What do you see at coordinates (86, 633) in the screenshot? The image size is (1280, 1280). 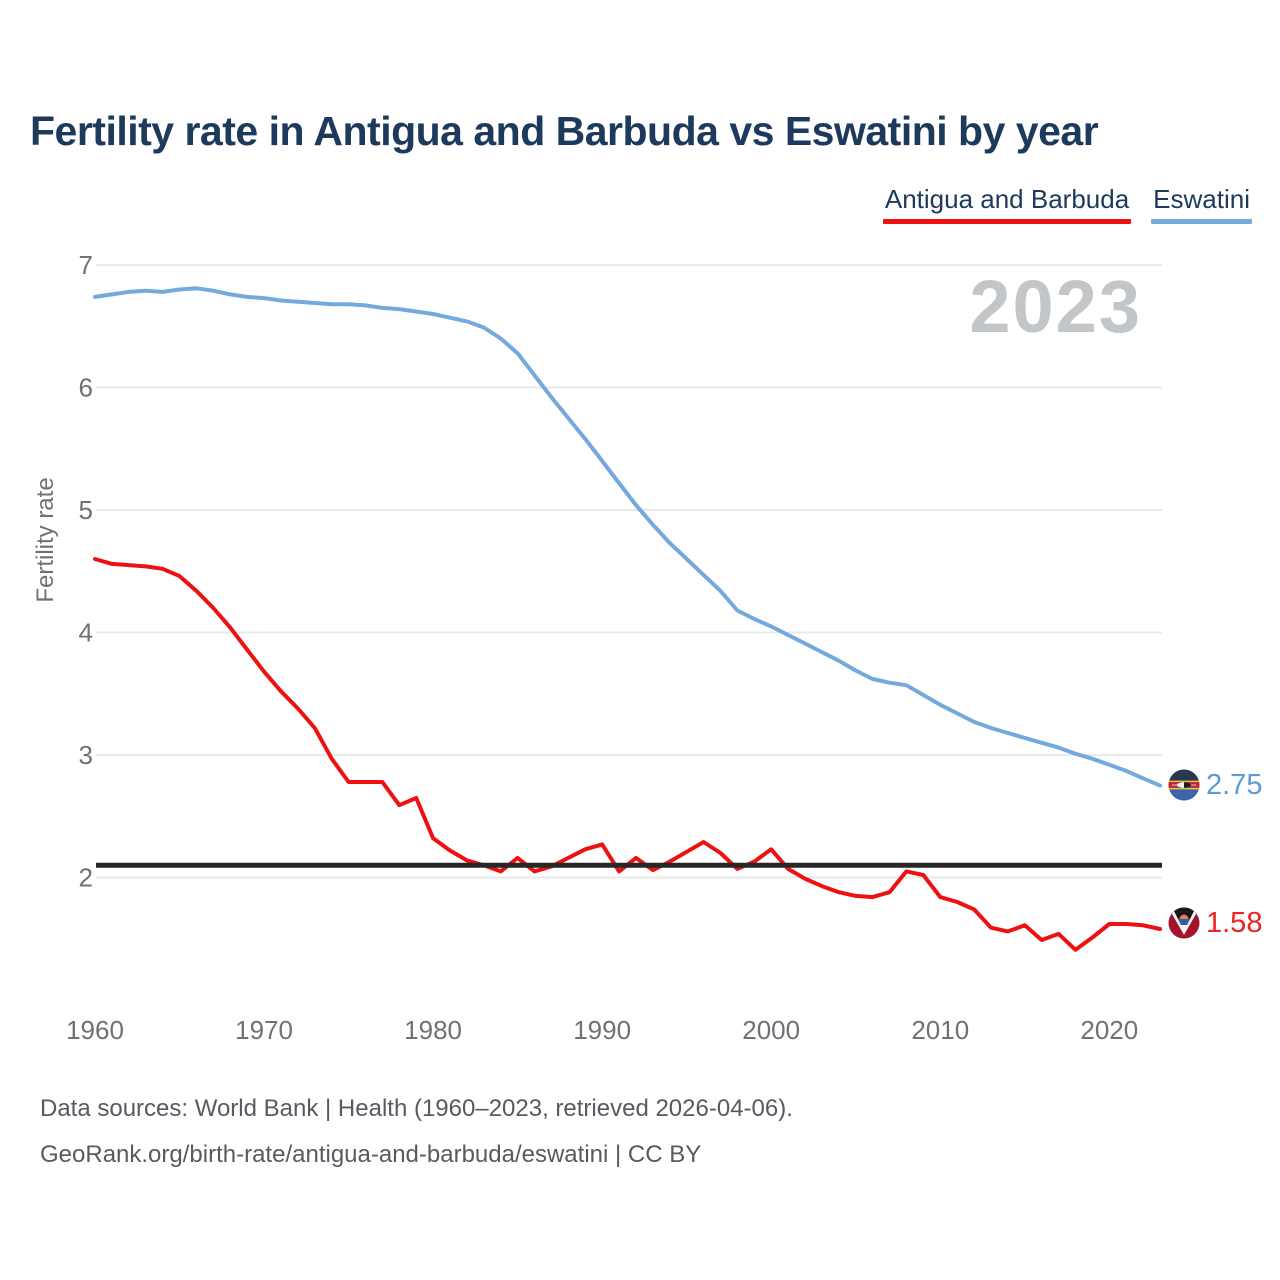 I see `y-tick-label: 4` at bounding box center [86, 633].